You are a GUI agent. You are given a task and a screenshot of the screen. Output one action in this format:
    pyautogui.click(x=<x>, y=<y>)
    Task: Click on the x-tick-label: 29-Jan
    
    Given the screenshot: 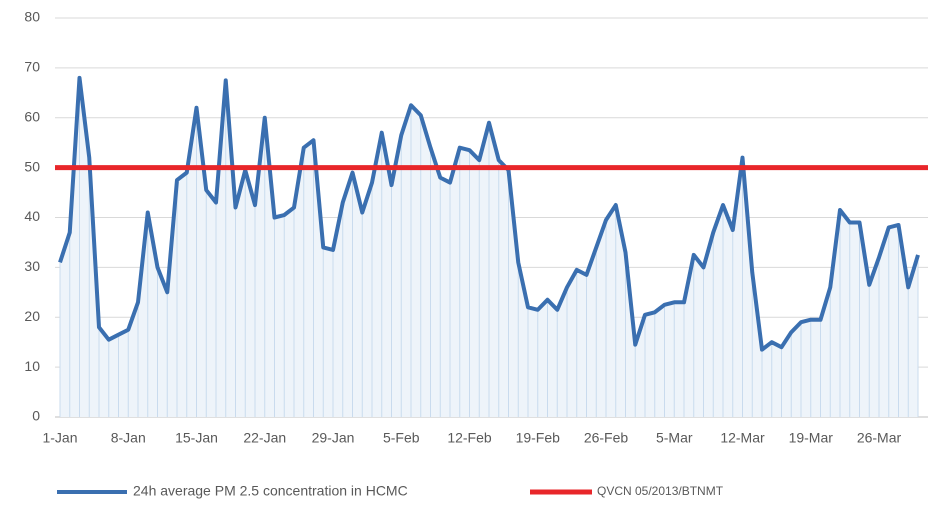 What is the action you would take?
    pyautogui.click(x=333, y=438)
    